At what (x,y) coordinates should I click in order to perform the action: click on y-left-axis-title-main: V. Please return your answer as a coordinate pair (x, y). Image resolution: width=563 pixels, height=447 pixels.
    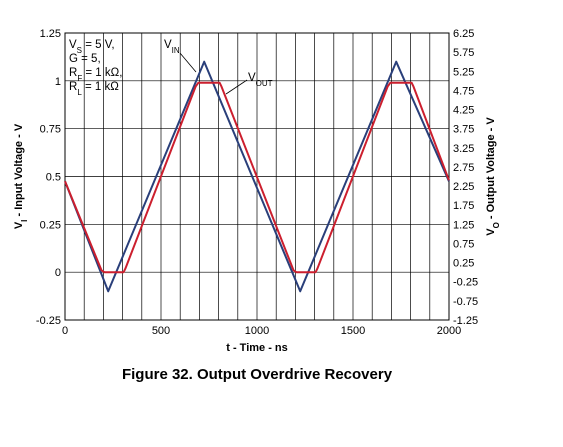
    Looking at the image, I should click on (19, 225).